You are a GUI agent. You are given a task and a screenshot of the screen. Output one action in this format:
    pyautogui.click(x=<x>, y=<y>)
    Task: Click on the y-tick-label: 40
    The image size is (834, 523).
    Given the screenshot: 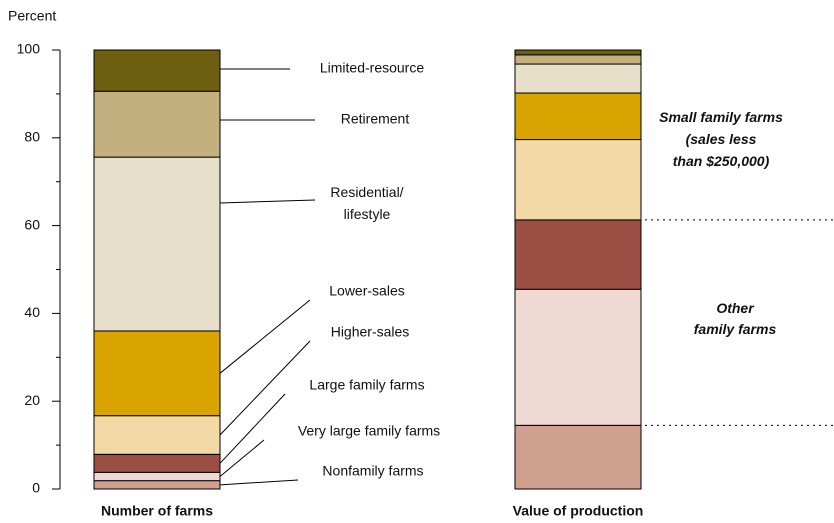 What is the action you would take?
    pyautogui.click(x=32, y=312)
    